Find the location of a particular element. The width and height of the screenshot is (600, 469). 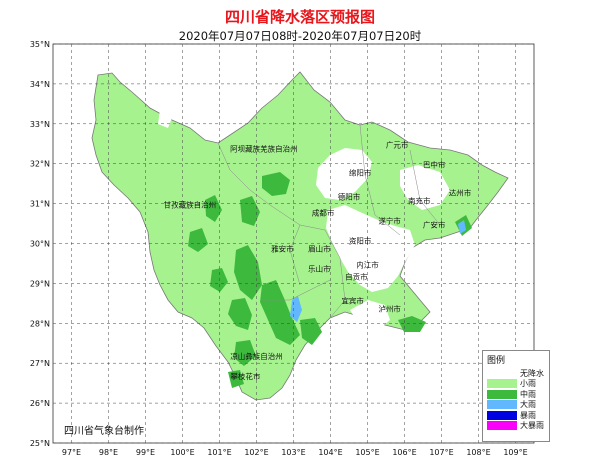

lon-tick-label: 104°E is located at coordinates (330, 452).